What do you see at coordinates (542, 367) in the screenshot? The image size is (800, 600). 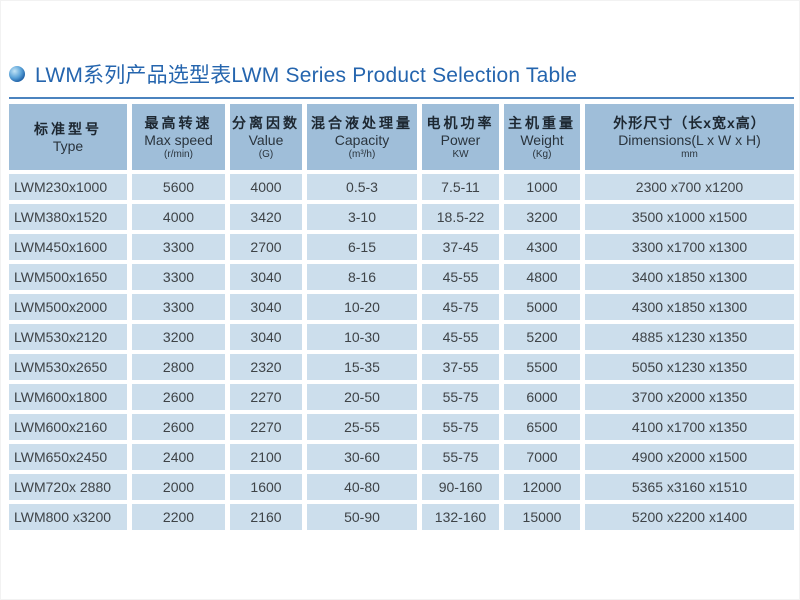 I see `value-cell: 5500` at bounding box center [542, 367].